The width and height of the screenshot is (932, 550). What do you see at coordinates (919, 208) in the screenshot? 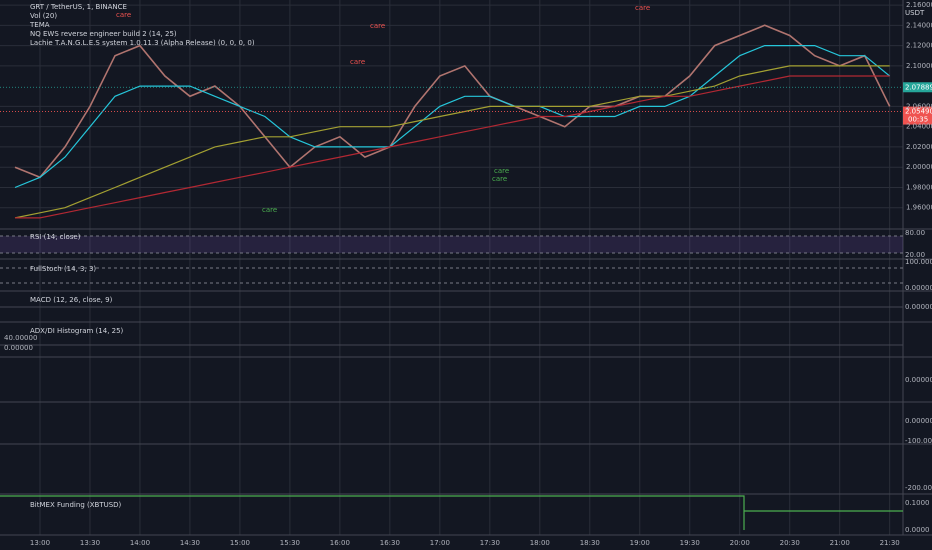
I see `y-tick-label: 1.96000` at bounding box center [919, 208].